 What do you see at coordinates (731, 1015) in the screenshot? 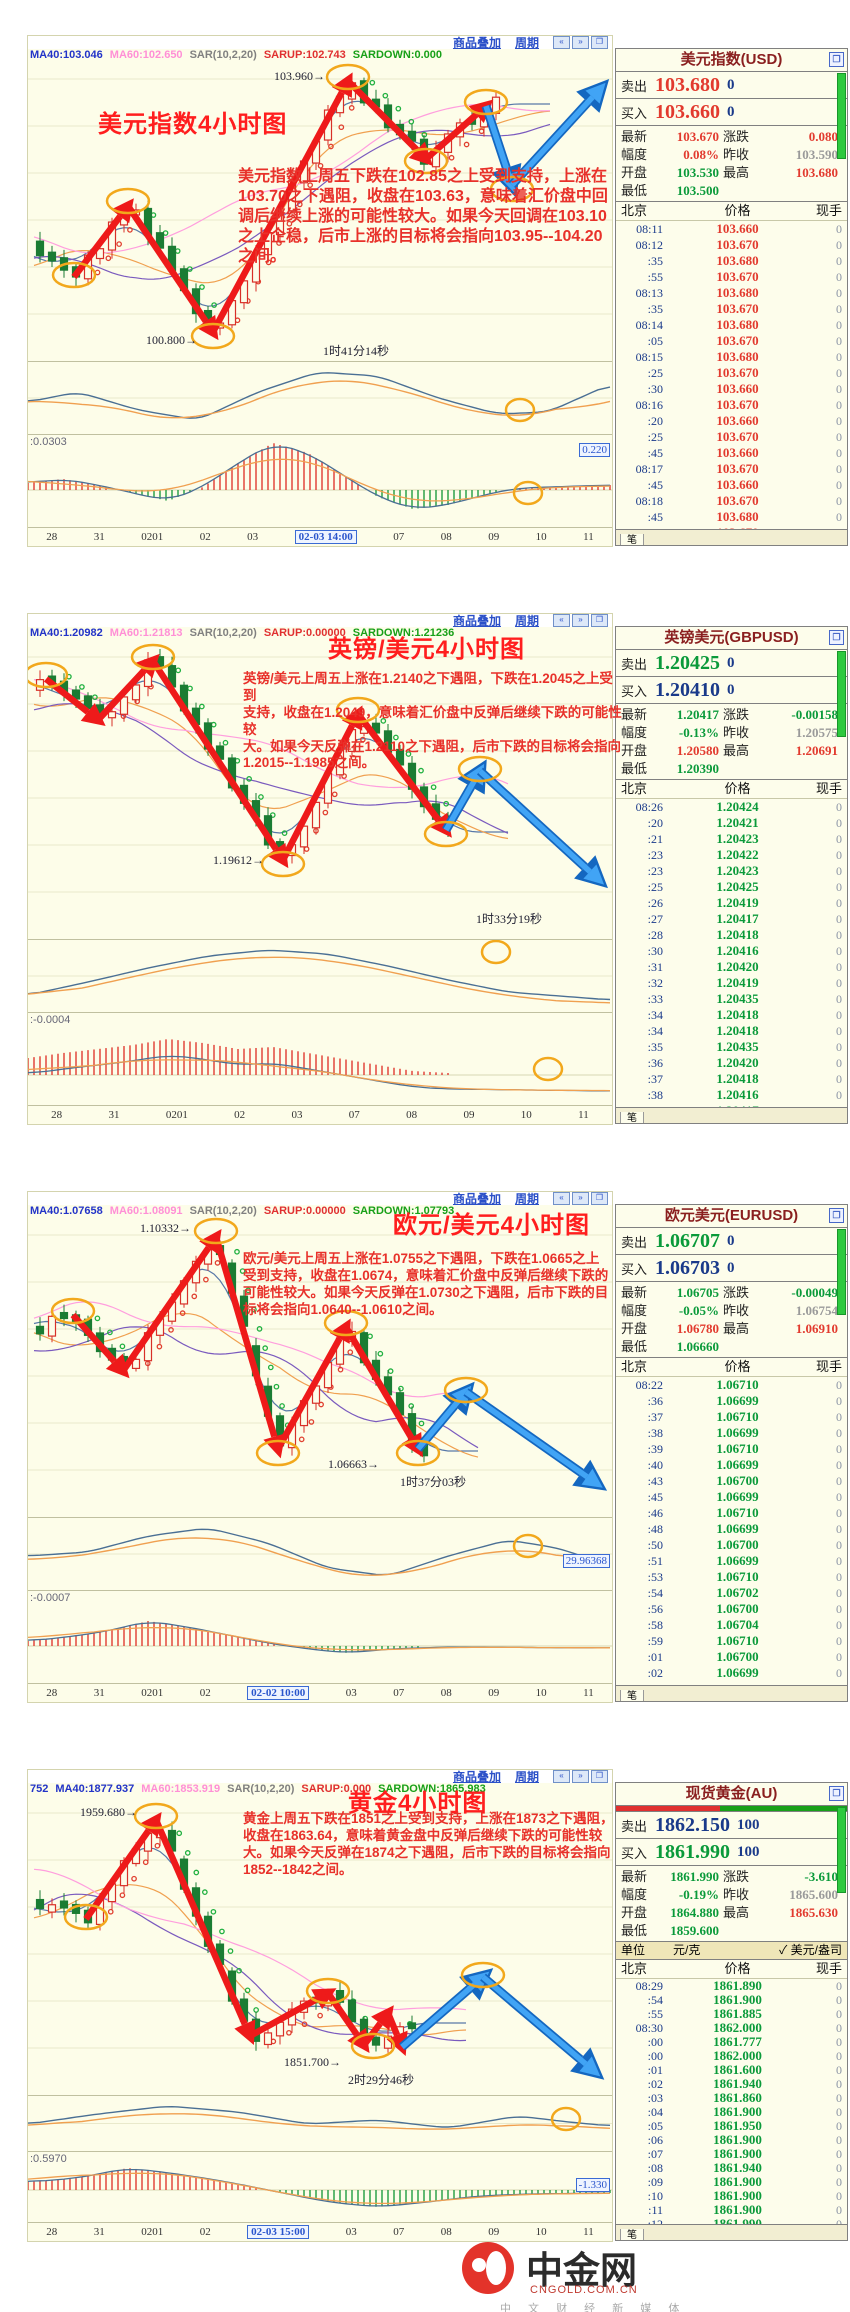
I see `table-row: :34 1.20418 0` at bounding box center [731, 1015].